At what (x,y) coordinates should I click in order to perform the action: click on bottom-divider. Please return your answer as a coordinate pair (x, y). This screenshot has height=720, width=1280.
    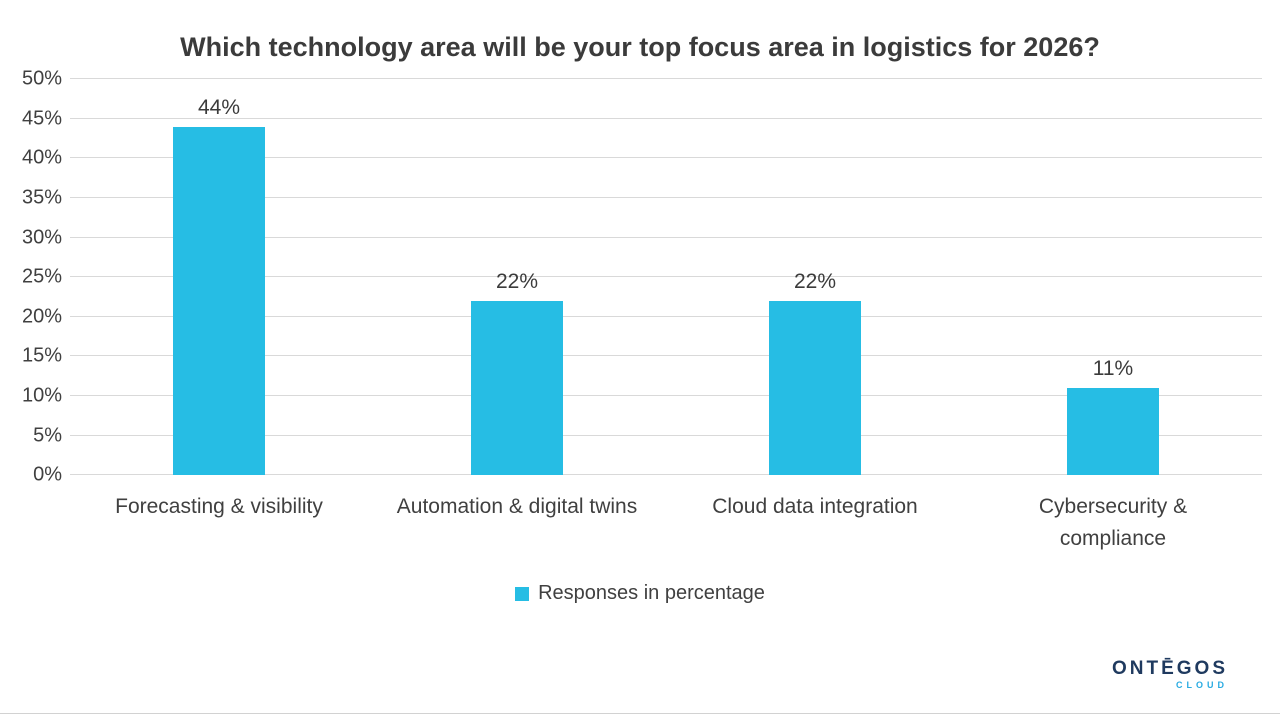
    Looking at the image, I should click on (640, 713).